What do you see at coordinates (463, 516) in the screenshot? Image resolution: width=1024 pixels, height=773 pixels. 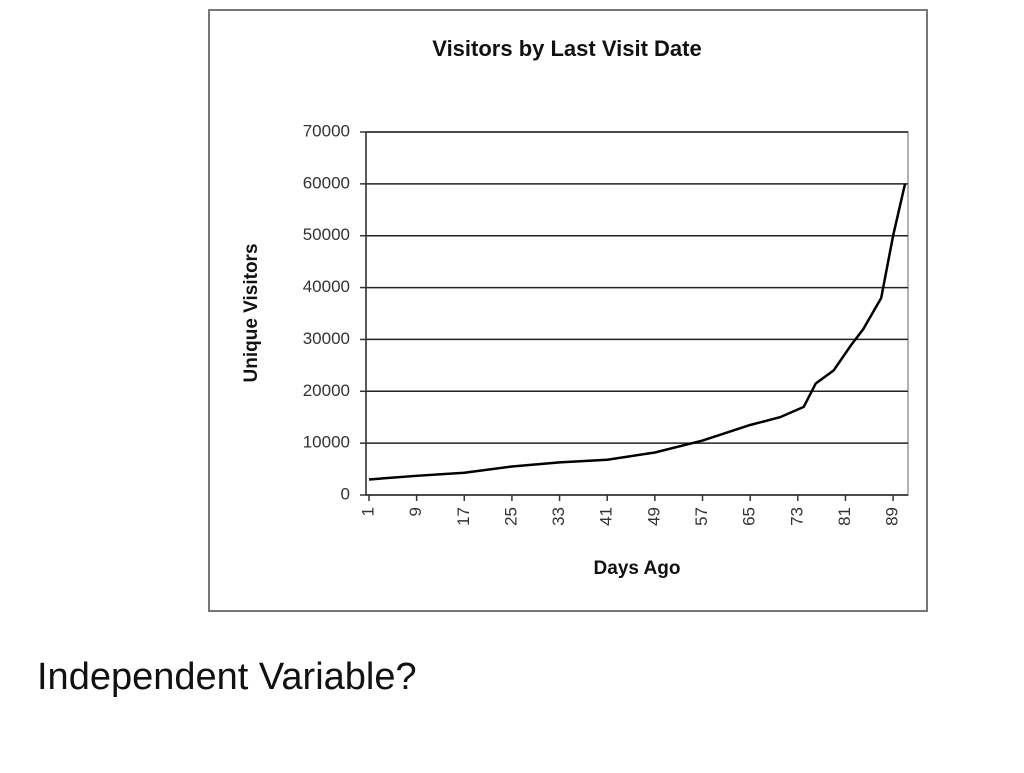 I see `x-tick-label: 17` at bounding box center [463, 516].